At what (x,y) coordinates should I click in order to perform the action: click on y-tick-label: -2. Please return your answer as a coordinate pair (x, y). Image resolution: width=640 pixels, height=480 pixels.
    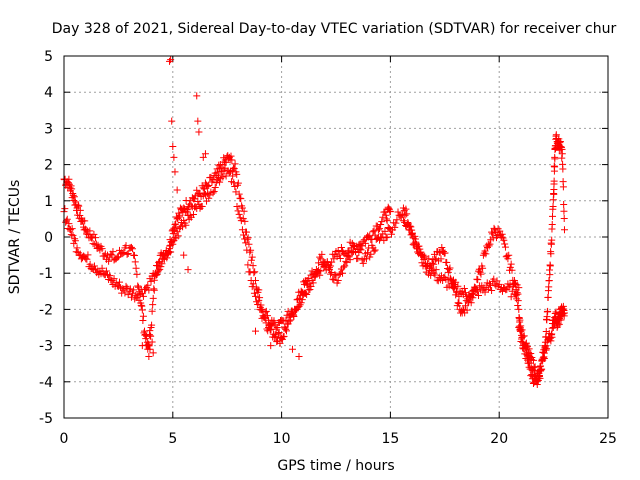
    Looking at the image, I should click on (46, 310).